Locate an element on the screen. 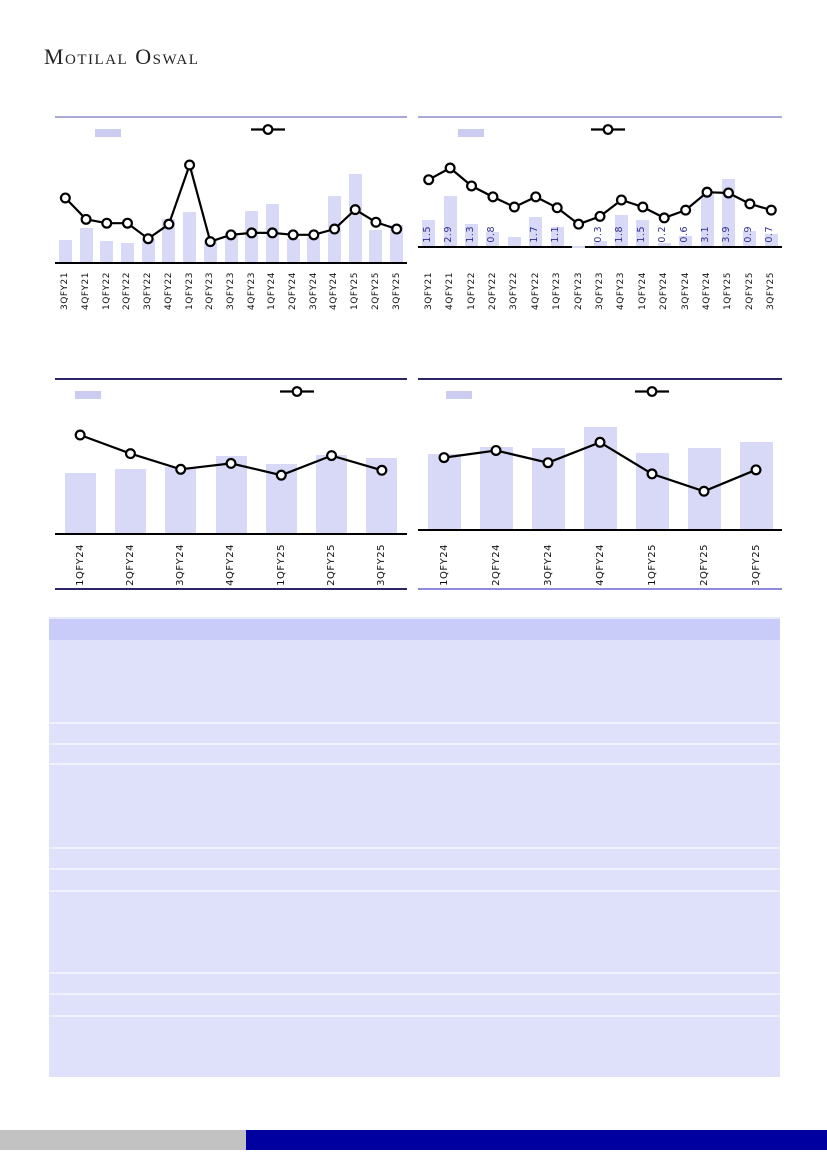 Image resolution: width=827 pixels, height=1169 pixels. table-header-row is located at coordinates (414, 629).